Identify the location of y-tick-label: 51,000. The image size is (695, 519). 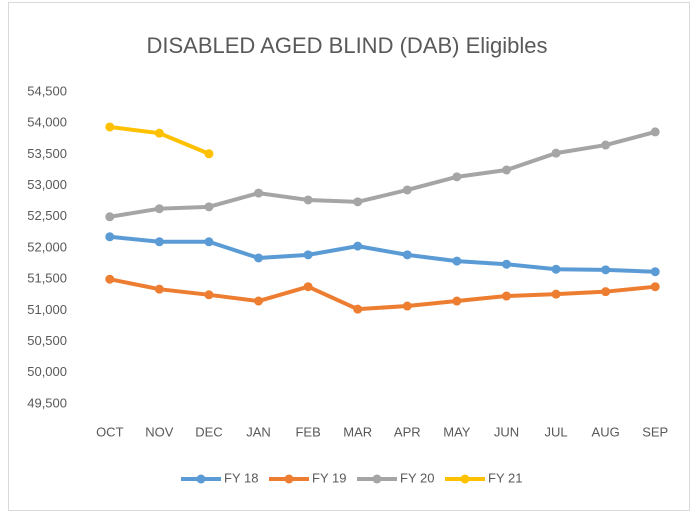
(47, 309).